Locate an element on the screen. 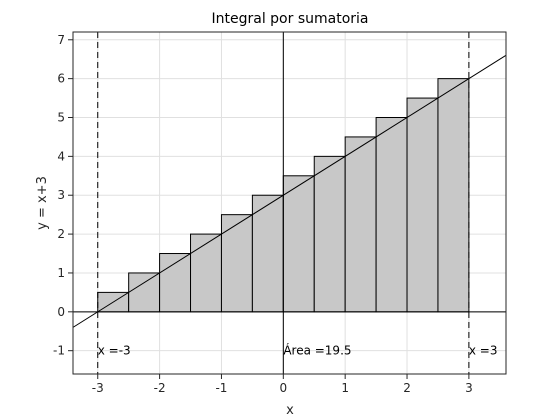 This screenshot has height=420, width=560. y-tick-label: 4 is located at coordinates (61, 156).